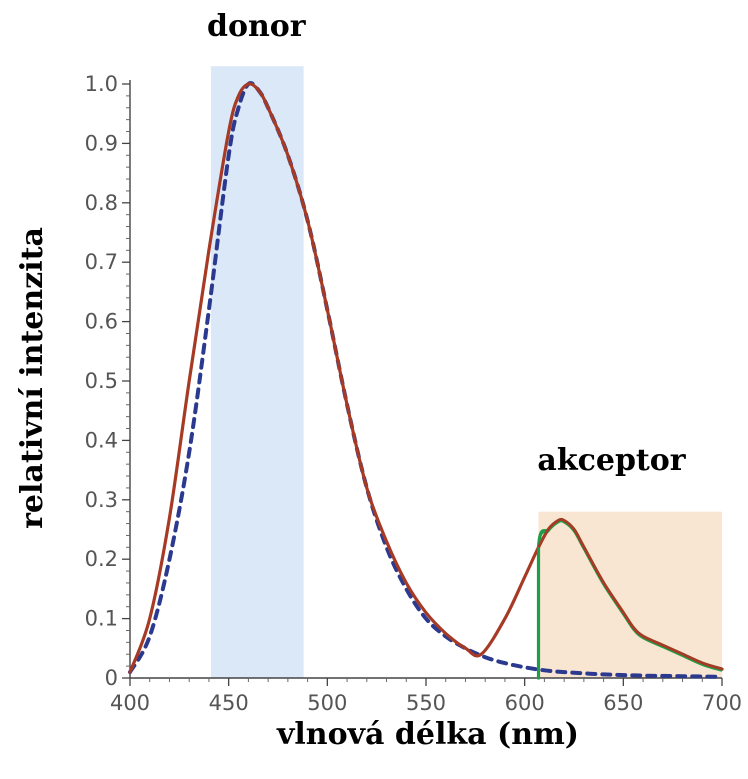  What do you see at coordinates (101, 500) in the screenshot?
I see `y-tick-label: 0.3` at bounding box center [101, 500].